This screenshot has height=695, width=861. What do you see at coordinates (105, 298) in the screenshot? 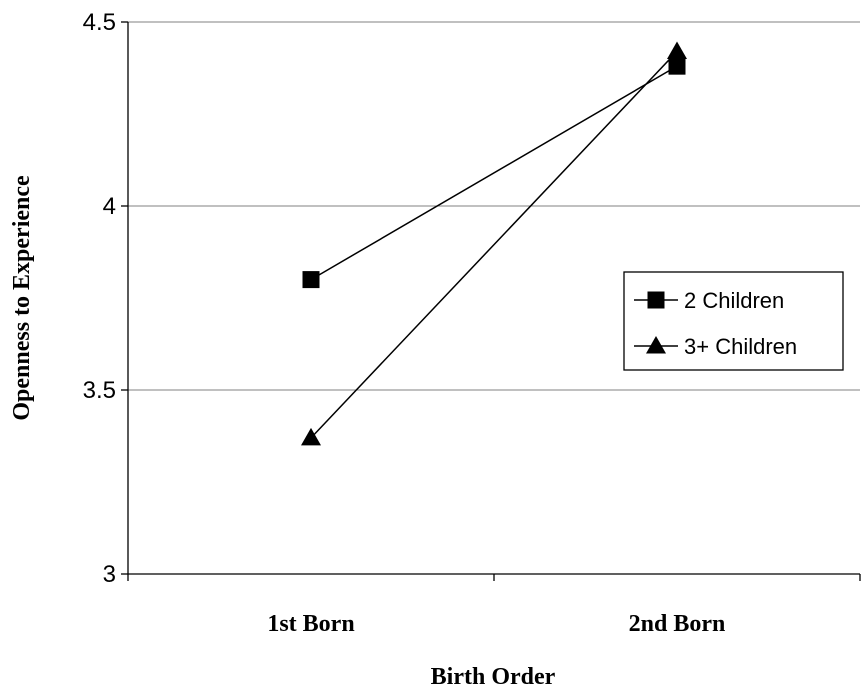
I see `y-ticks: 3 3.5 4 4.5` at bounding box center [105, 298].